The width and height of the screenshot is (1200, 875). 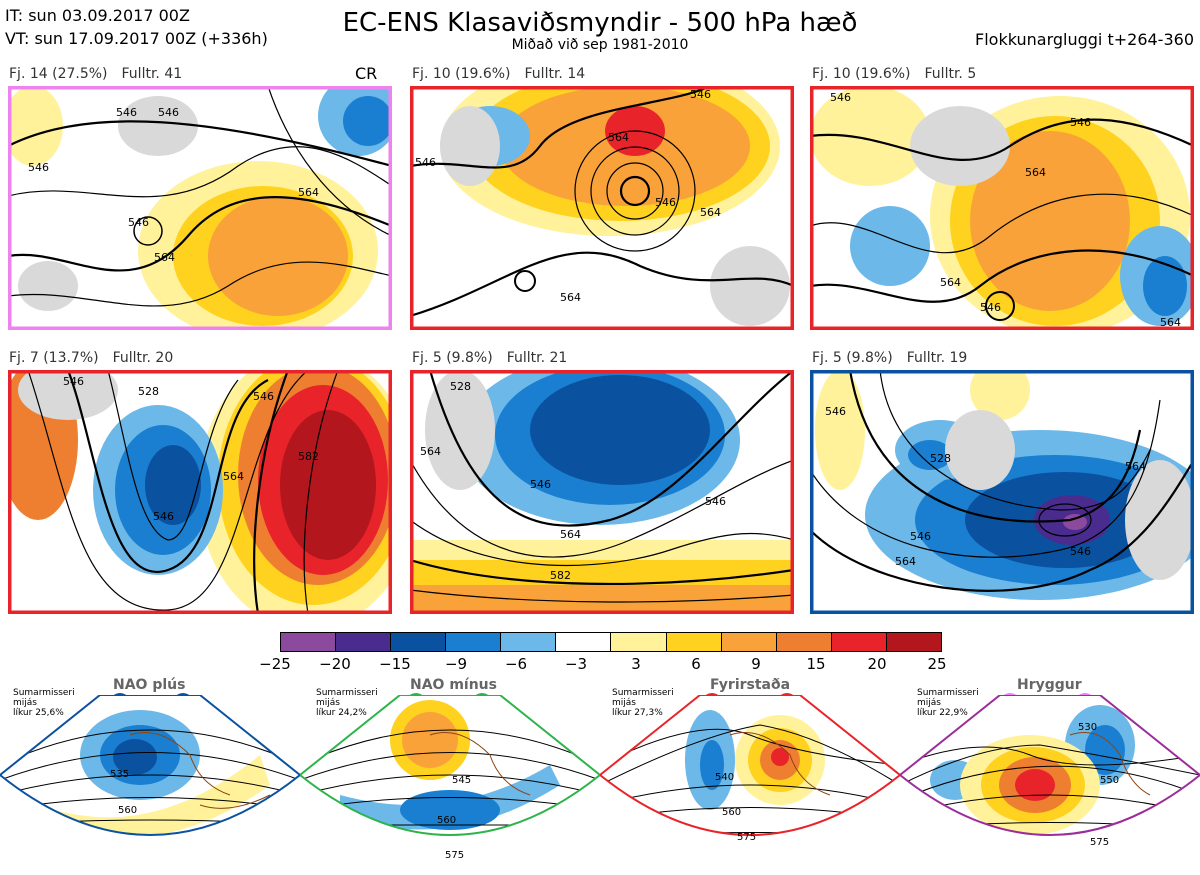 What do you see at coordinates (1087, 727) in the screenshot?
I see `contour-label: 530` at bounding box center [1087, 727].